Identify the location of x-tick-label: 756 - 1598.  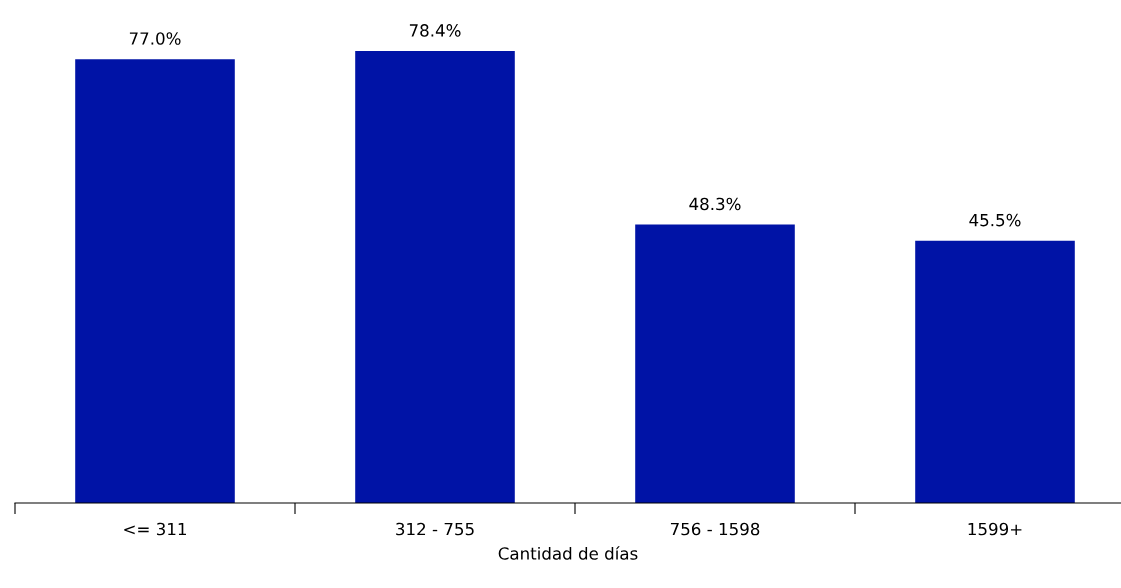
(715, 529).